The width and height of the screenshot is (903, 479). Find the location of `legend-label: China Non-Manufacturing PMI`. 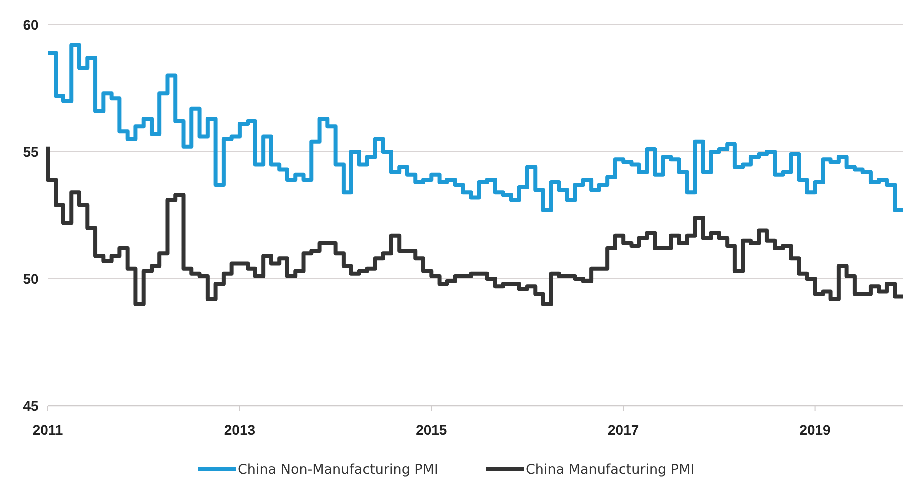

legend-label: China Non-Manufacturing PMI is located at coordinates (338, 470).